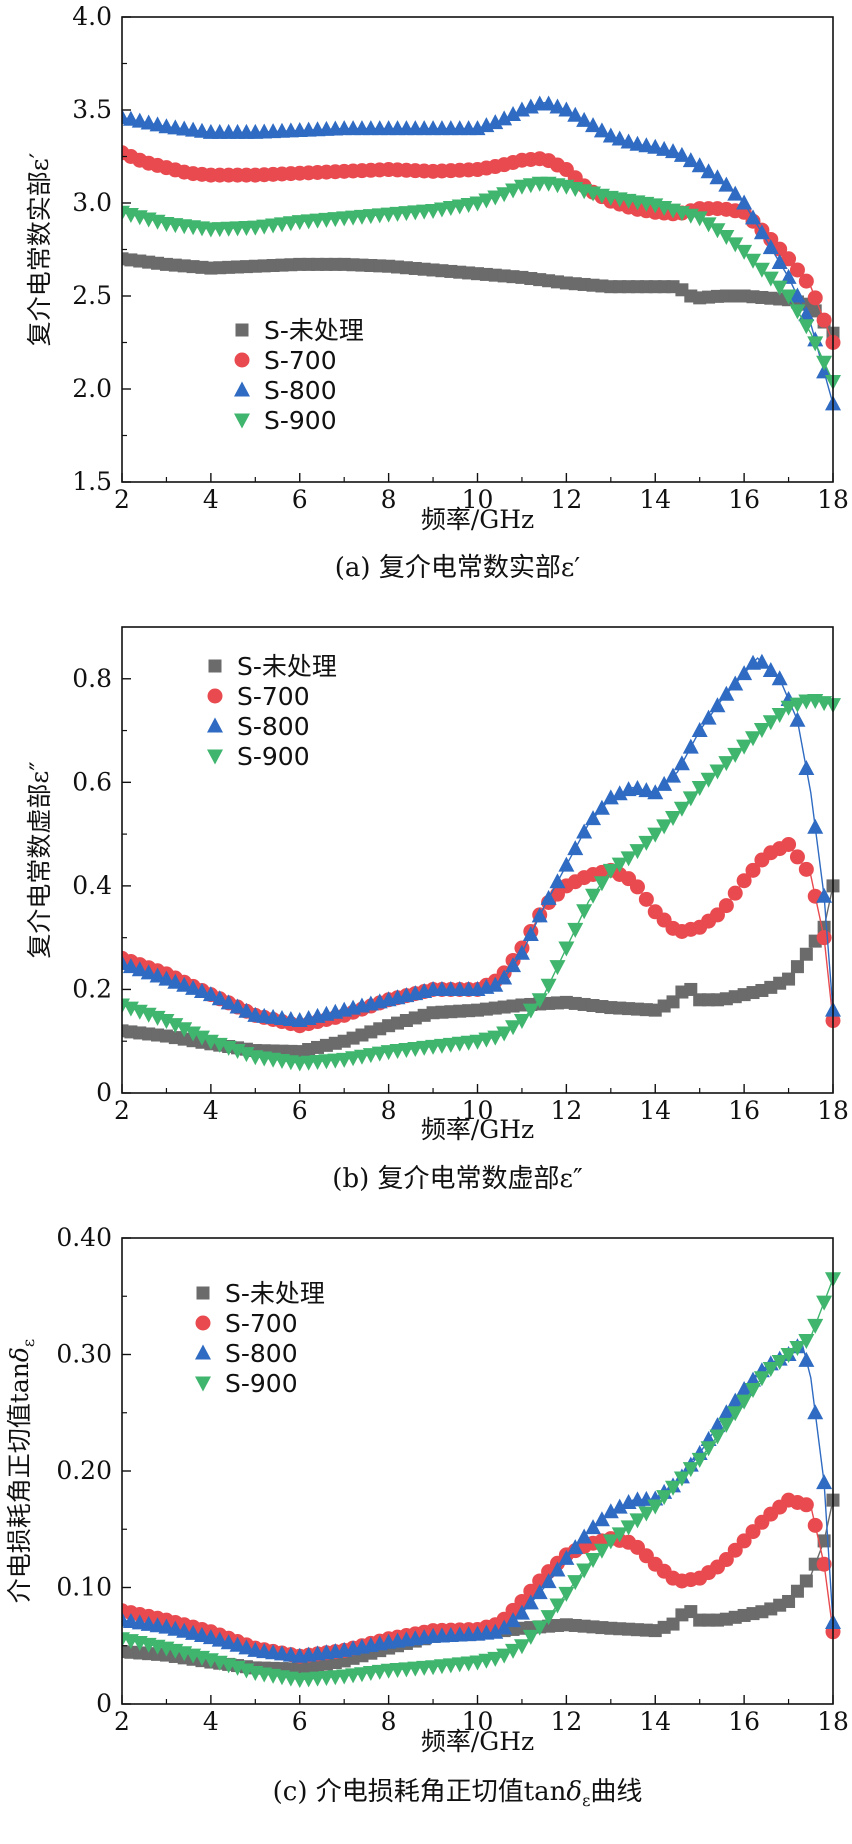 The height and width of the screenshot is (1844, 852). I want to click on x-axis-label: 频率/GHz, so click(477, 519).